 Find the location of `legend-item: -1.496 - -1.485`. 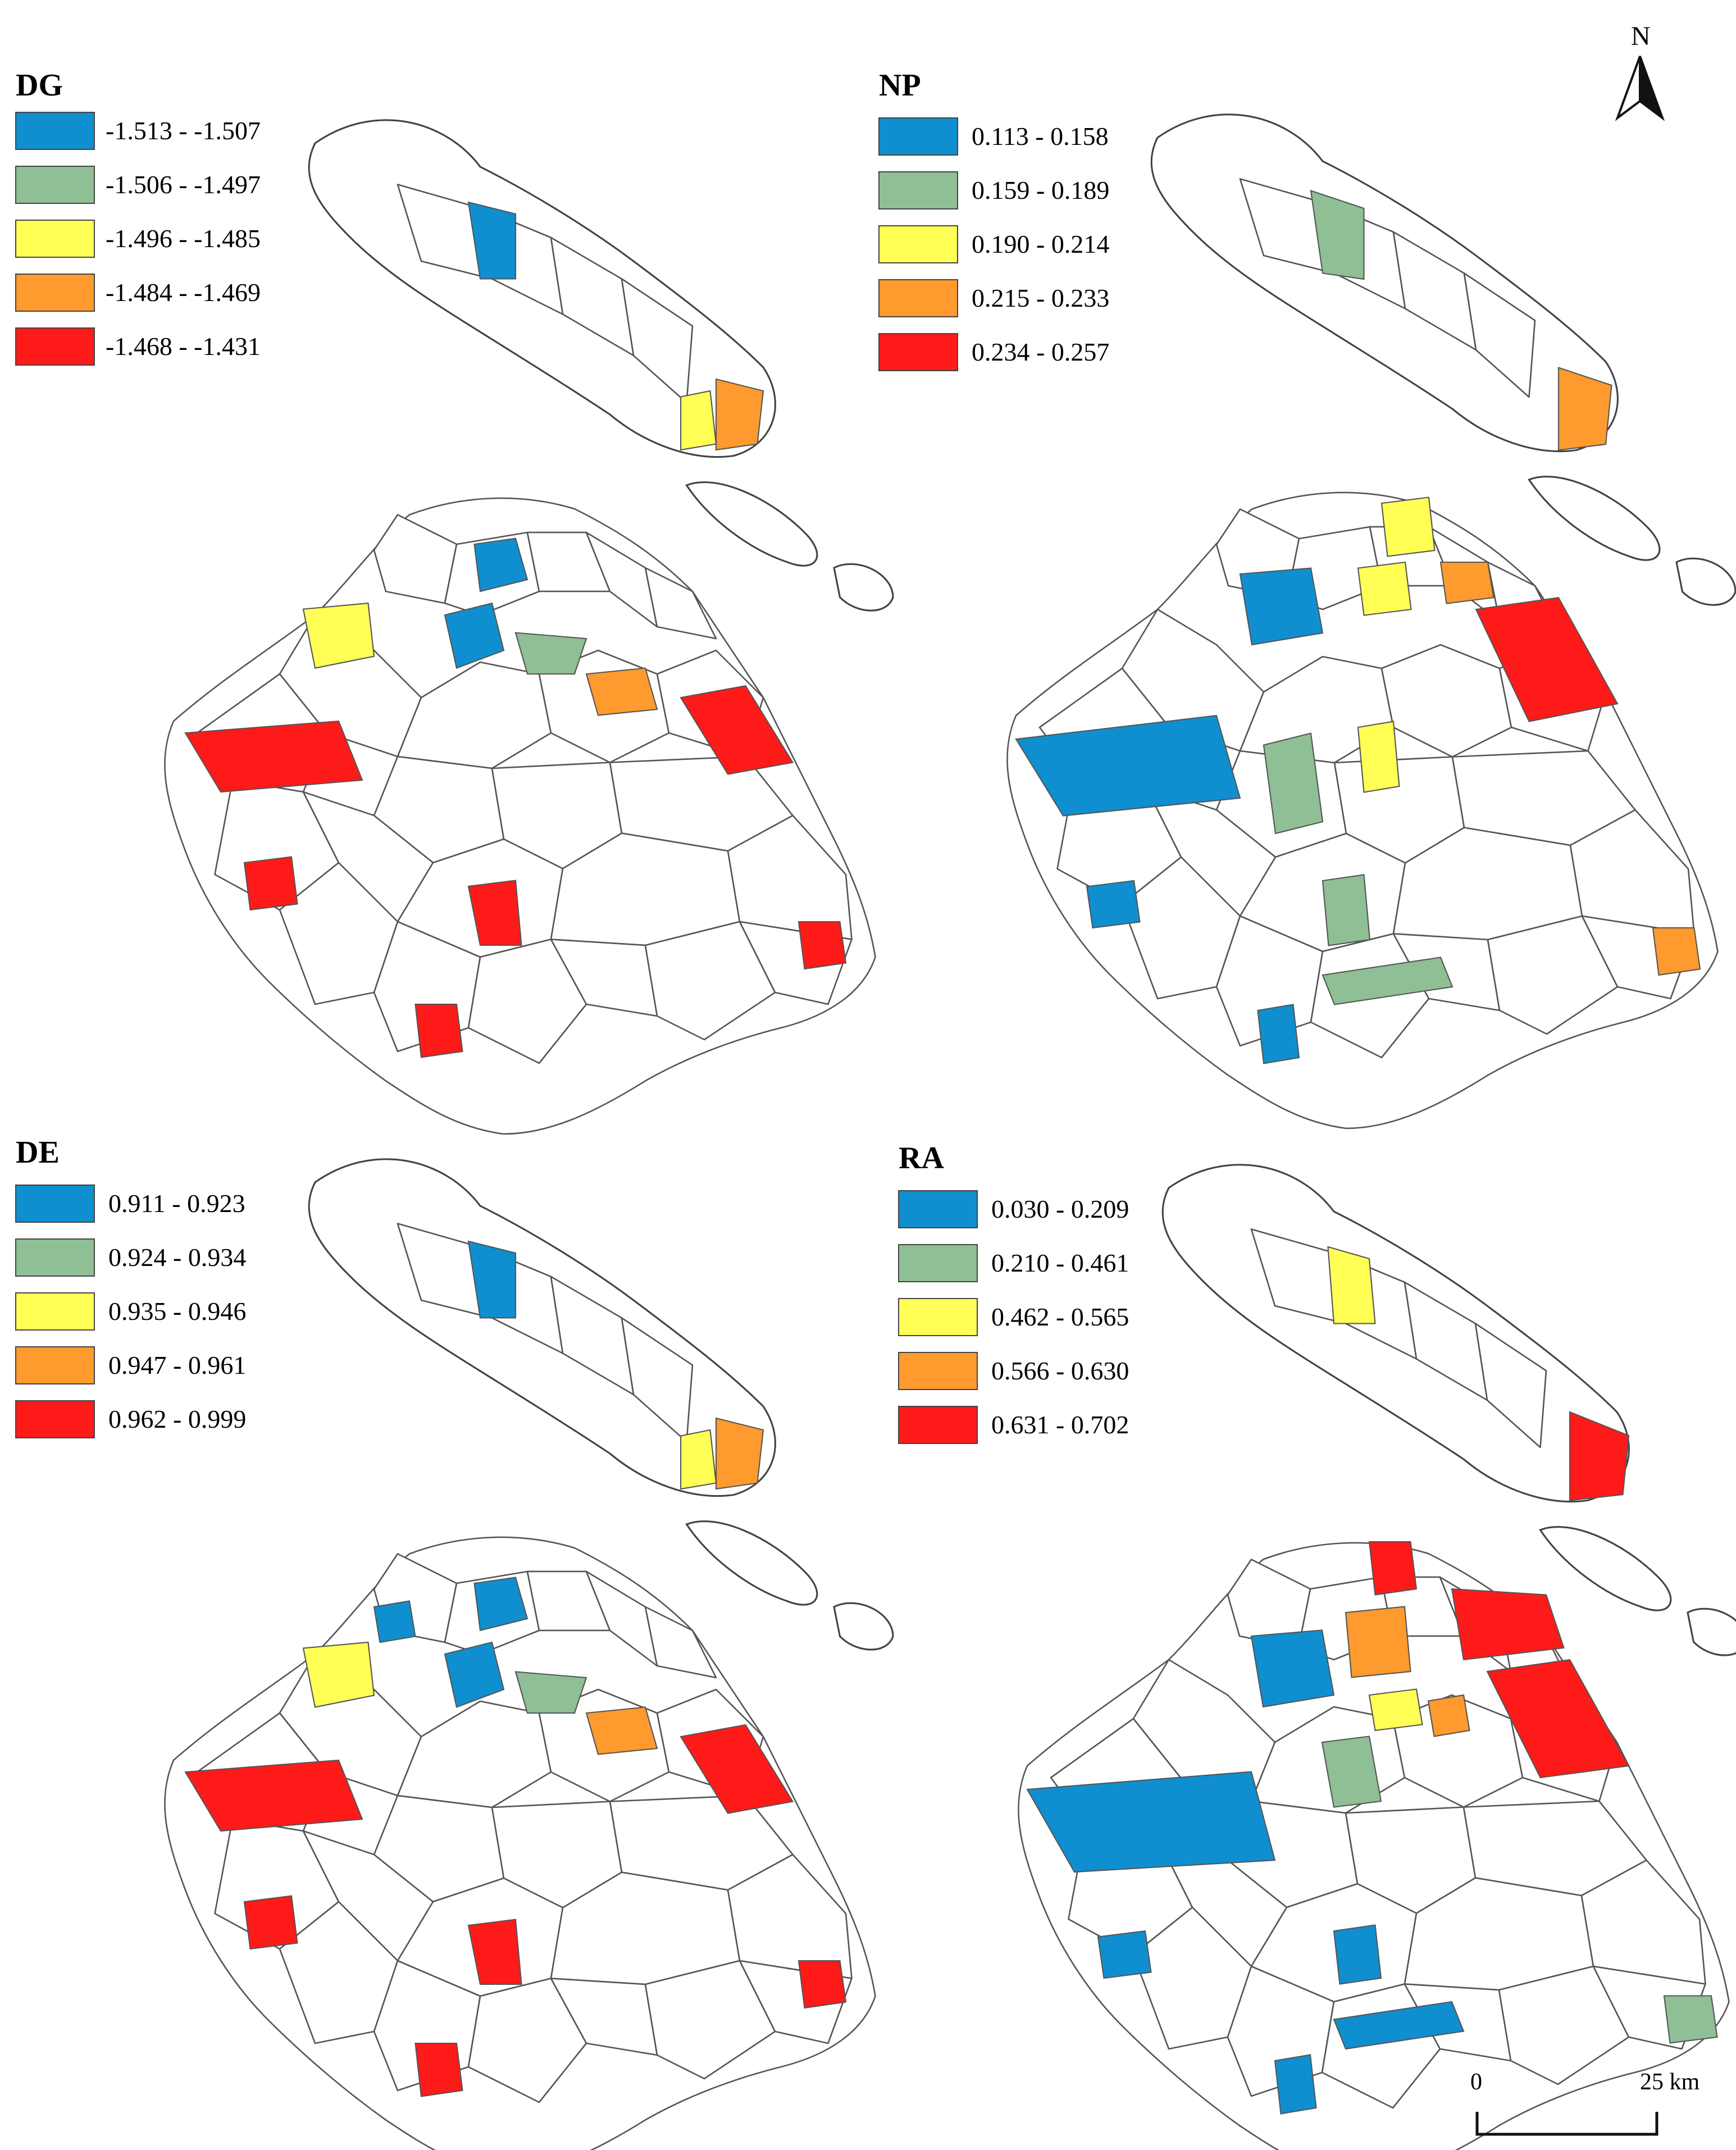

legend-item: -1.496 - -1.485 is located at coordinates (138, 239).